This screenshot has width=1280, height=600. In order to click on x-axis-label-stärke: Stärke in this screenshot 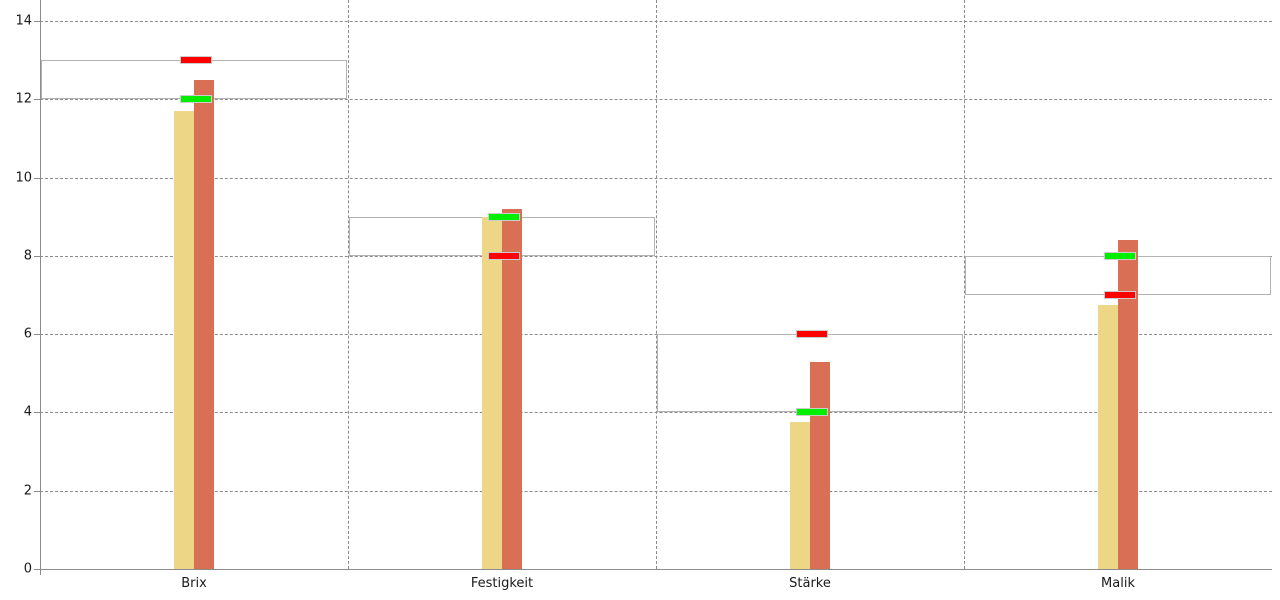, I will do `click(810, 583)`.